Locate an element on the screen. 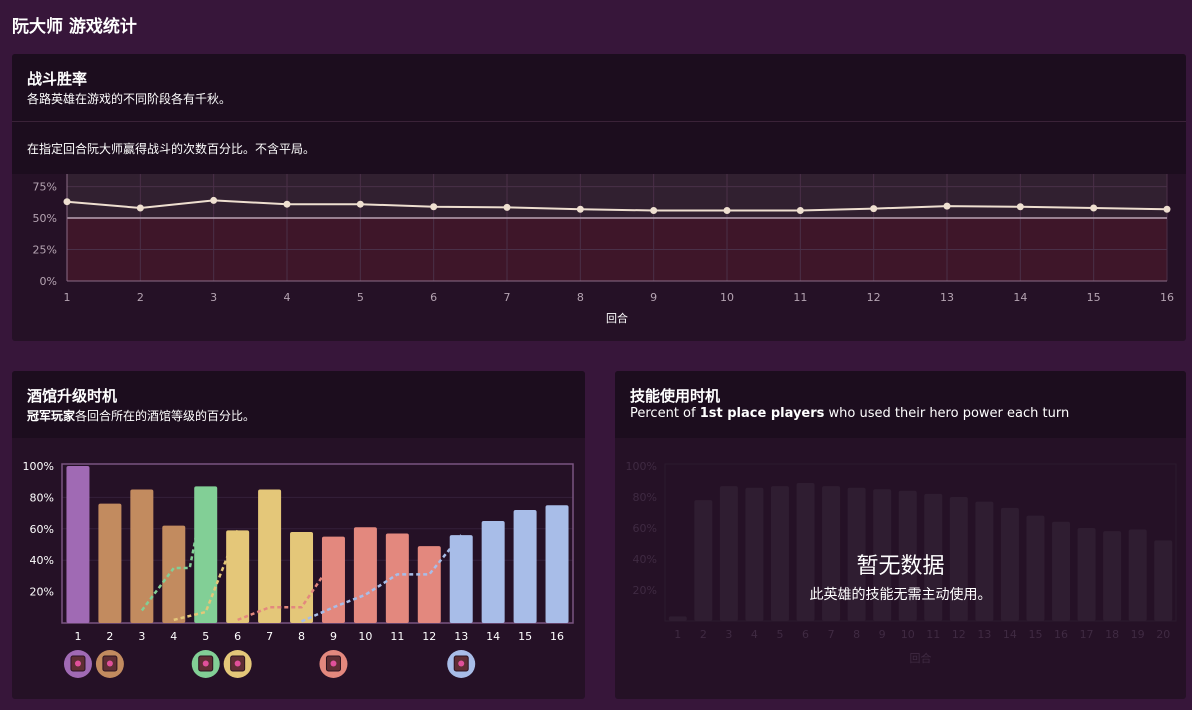 The height and width of the screenshot is (710, 1192). winrate-x-tick: 5 is located at coordinates (360, 297).